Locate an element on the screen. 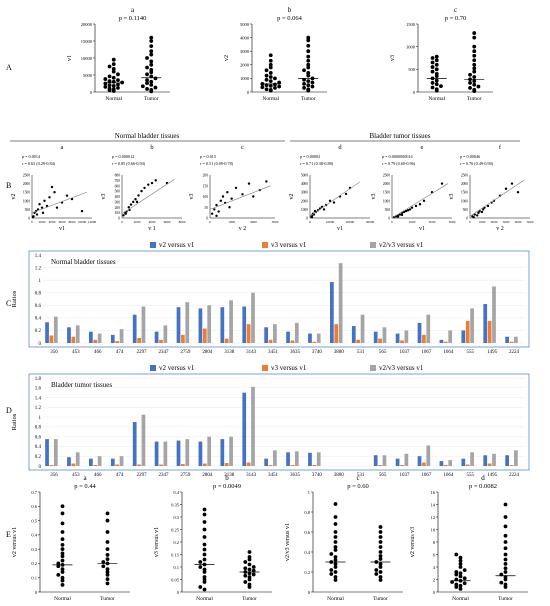  panel-letter: a is located at coordinates (85, 478).